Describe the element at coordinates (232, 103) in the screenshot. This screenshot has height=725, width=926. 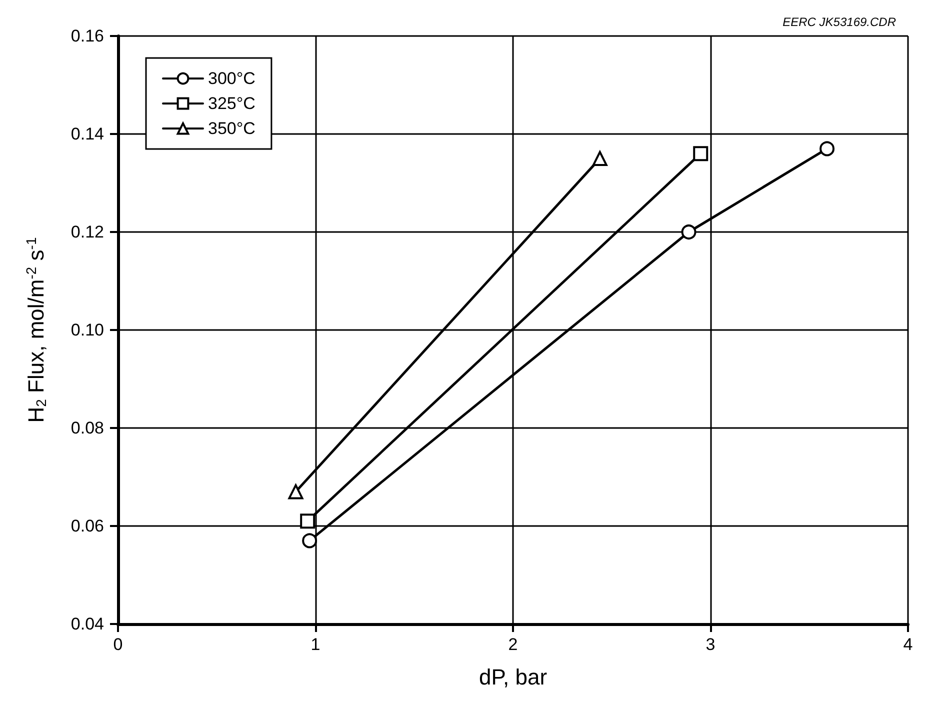
I see `legend-label: 325°C` at that location.